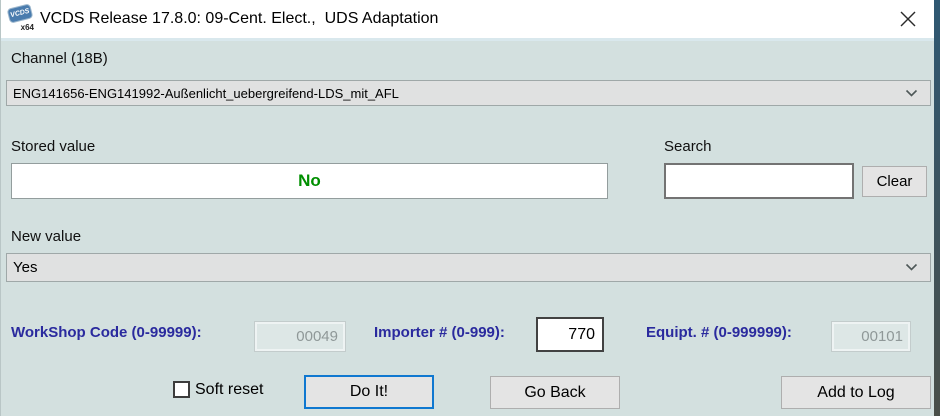 This screenshot has width=940, height=416. I want to click on equipment-label: Equipt. # (0-999999):, so click(719, 332).